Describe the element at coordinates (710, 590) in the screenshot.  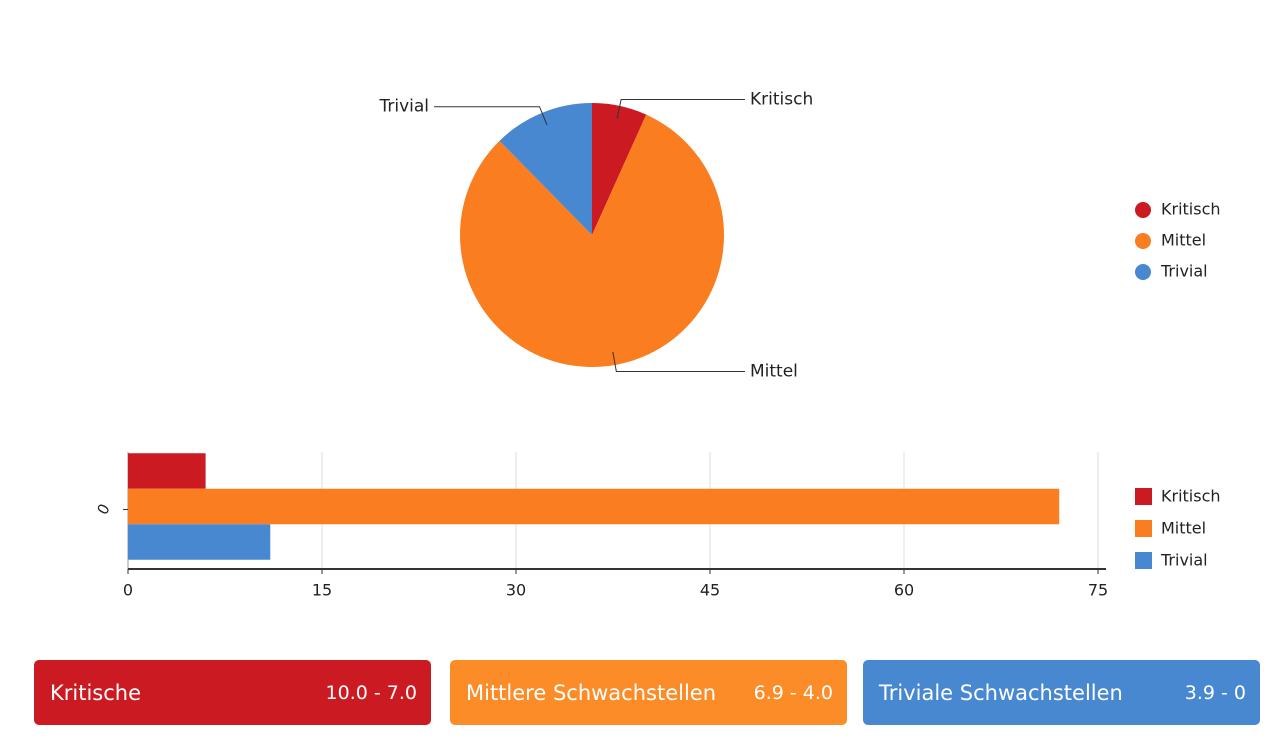
I see `x-tick-label: 45` at that location.